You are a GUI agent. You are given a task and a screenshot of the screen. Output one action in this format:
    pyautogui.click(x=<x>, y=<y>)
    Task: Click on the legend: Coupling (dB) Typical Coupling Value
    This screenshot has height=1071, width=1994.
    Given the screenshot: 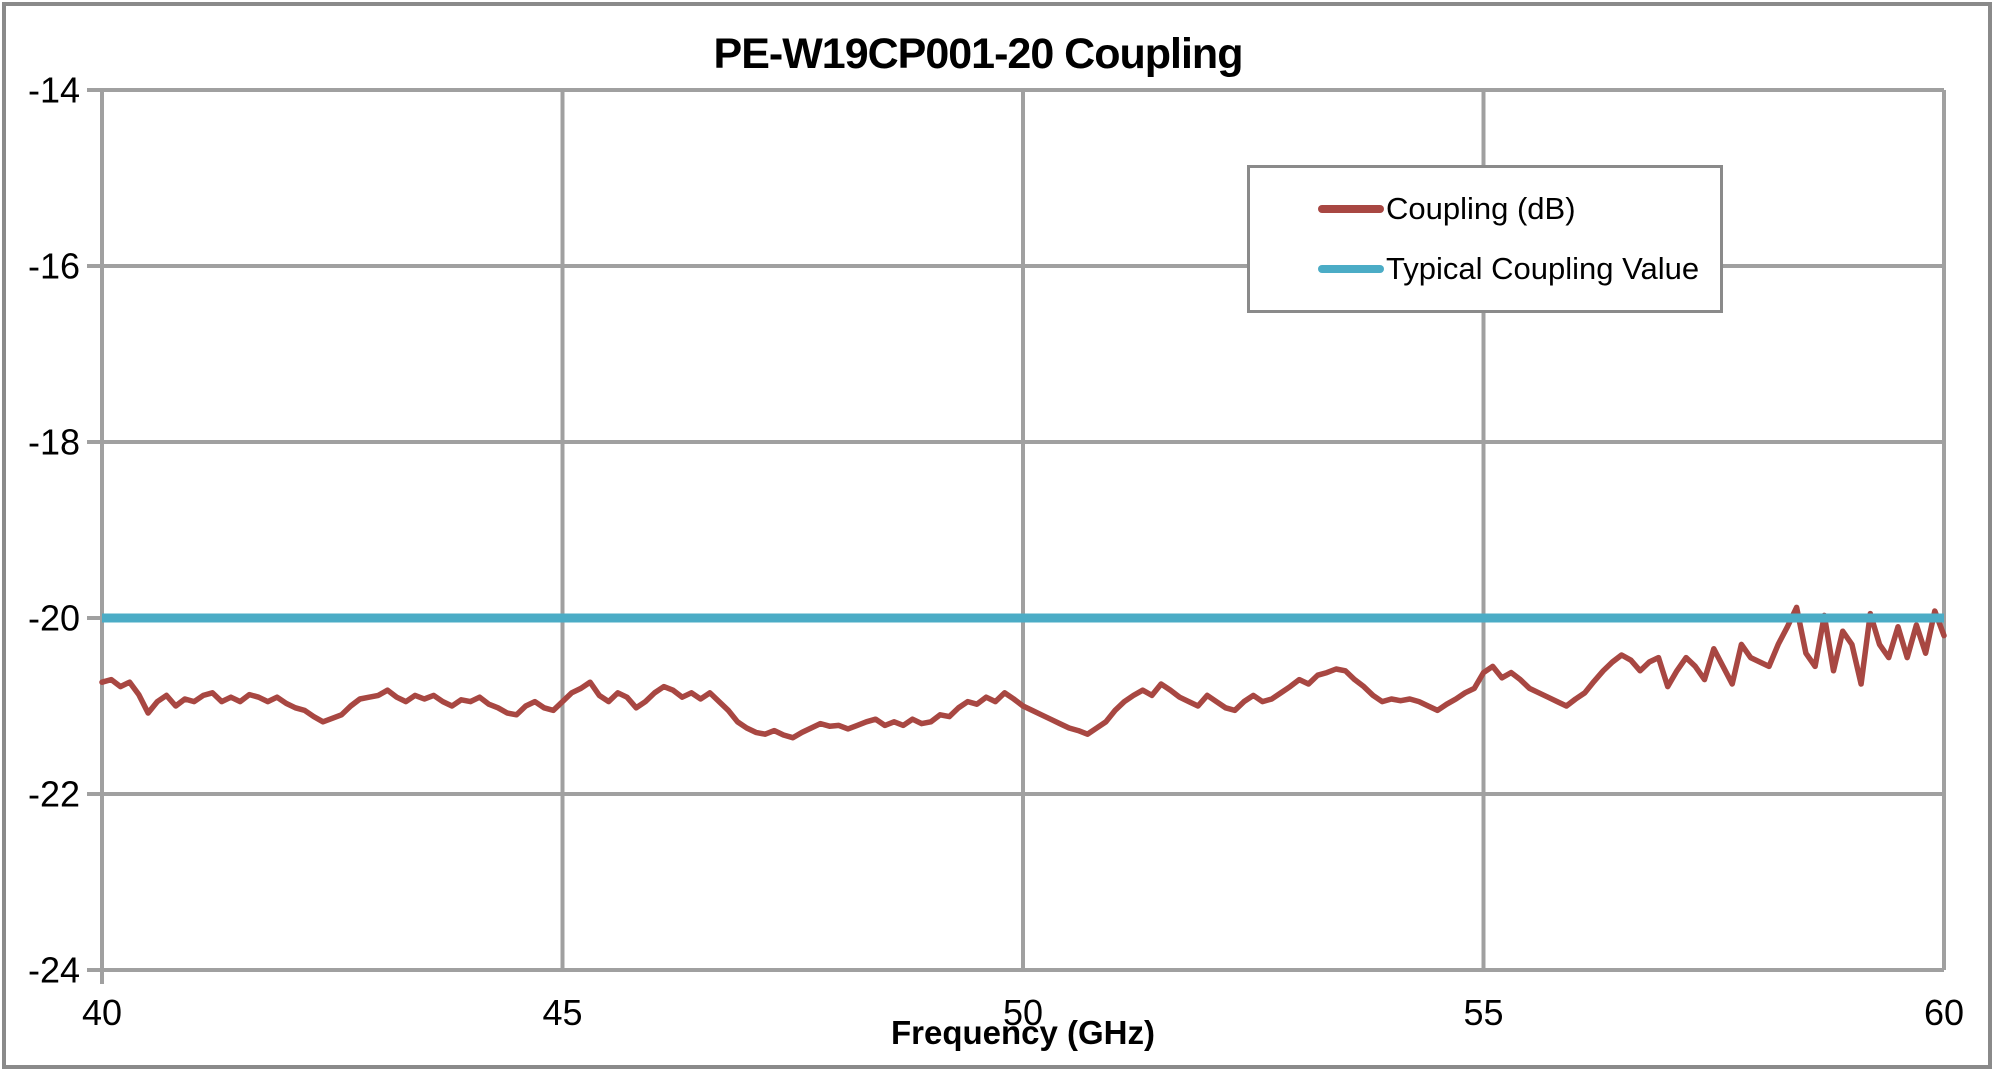 What is the action you would take?
    pyautogui.click(x=1485, y=239)
    